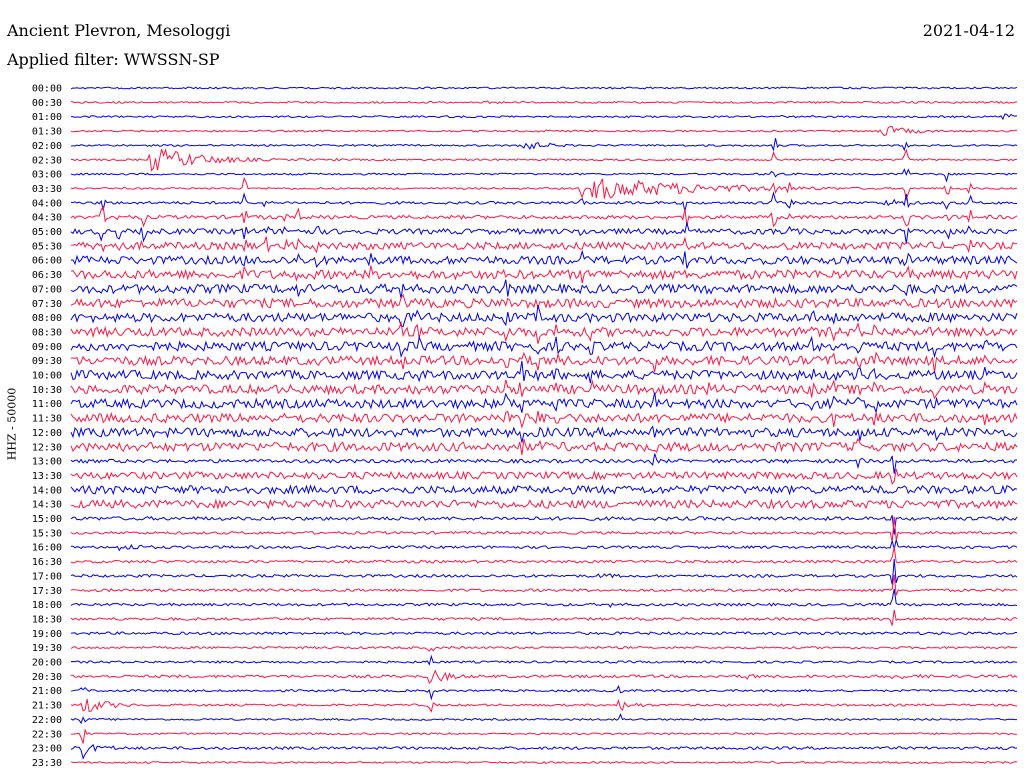  Describe the element at coordinates (47, 261) in the screenshot. I see `row-time-label: 06:00` at that location.